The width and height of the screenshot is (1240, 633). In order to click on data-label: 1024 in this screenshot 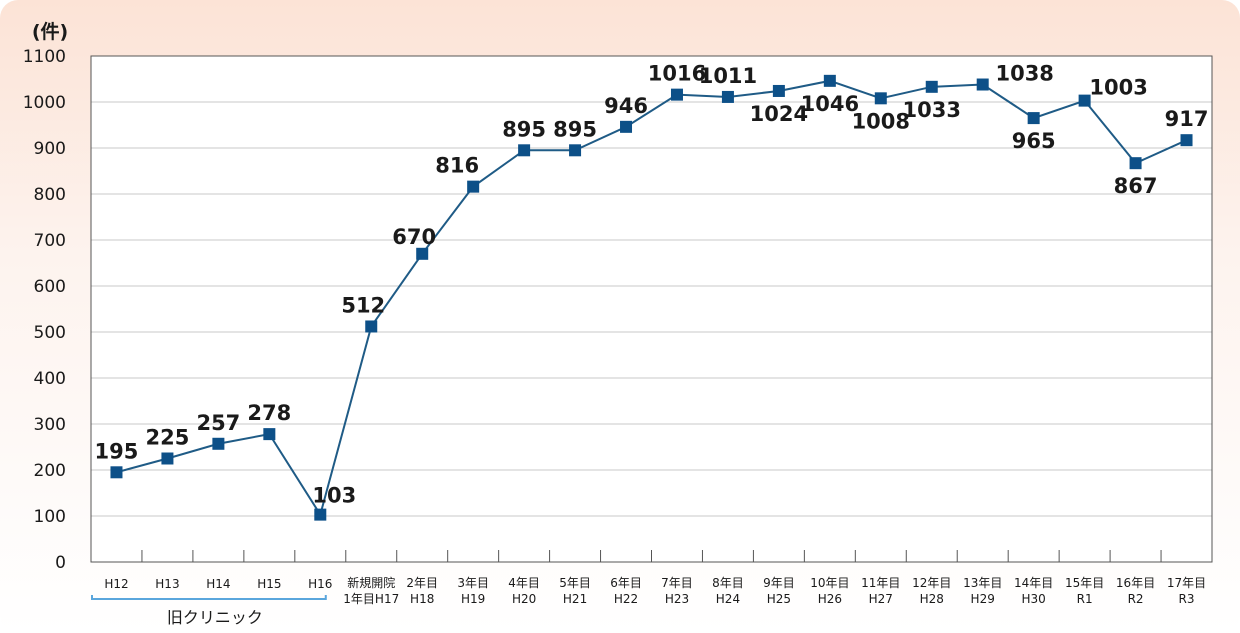, I will do `click(779, 114)`.